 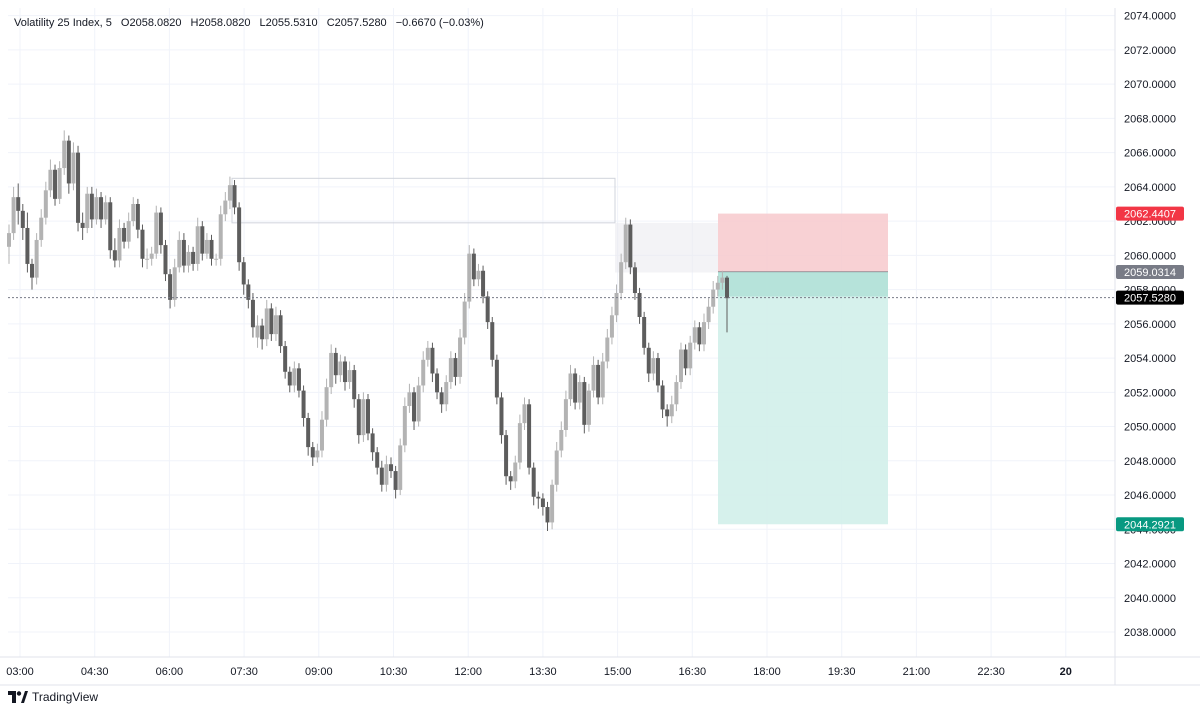 I want to click on y-tick-label: 2054.0000, so click(x=1150, y=359).